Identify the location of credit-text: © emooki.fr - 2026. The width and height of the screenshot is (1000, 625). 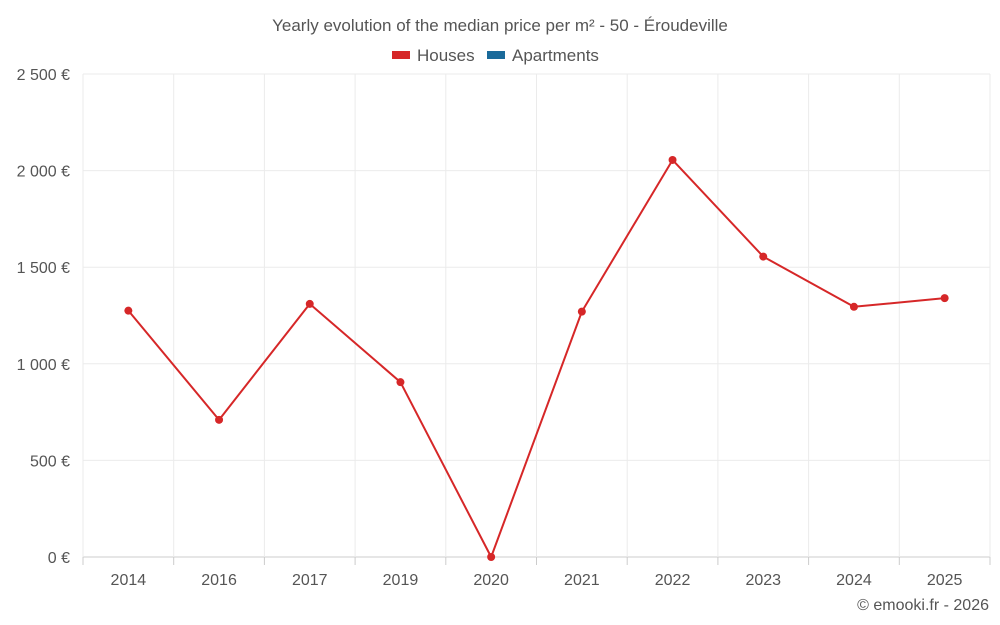
(923, 605).